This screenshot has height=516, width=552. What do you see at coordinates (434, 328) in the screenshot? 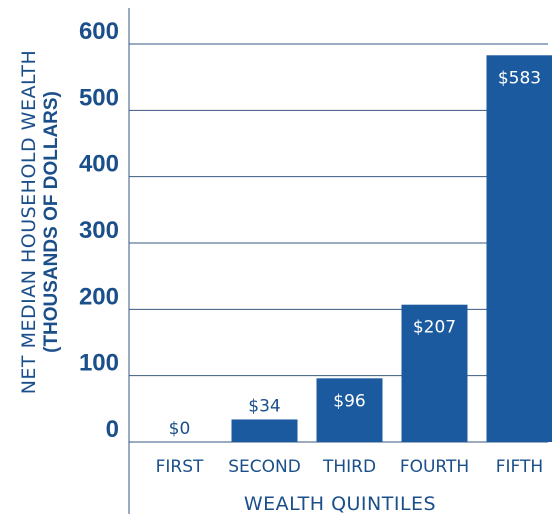
I see `data-label-fourth: $207` at bounding box center [434, 328].